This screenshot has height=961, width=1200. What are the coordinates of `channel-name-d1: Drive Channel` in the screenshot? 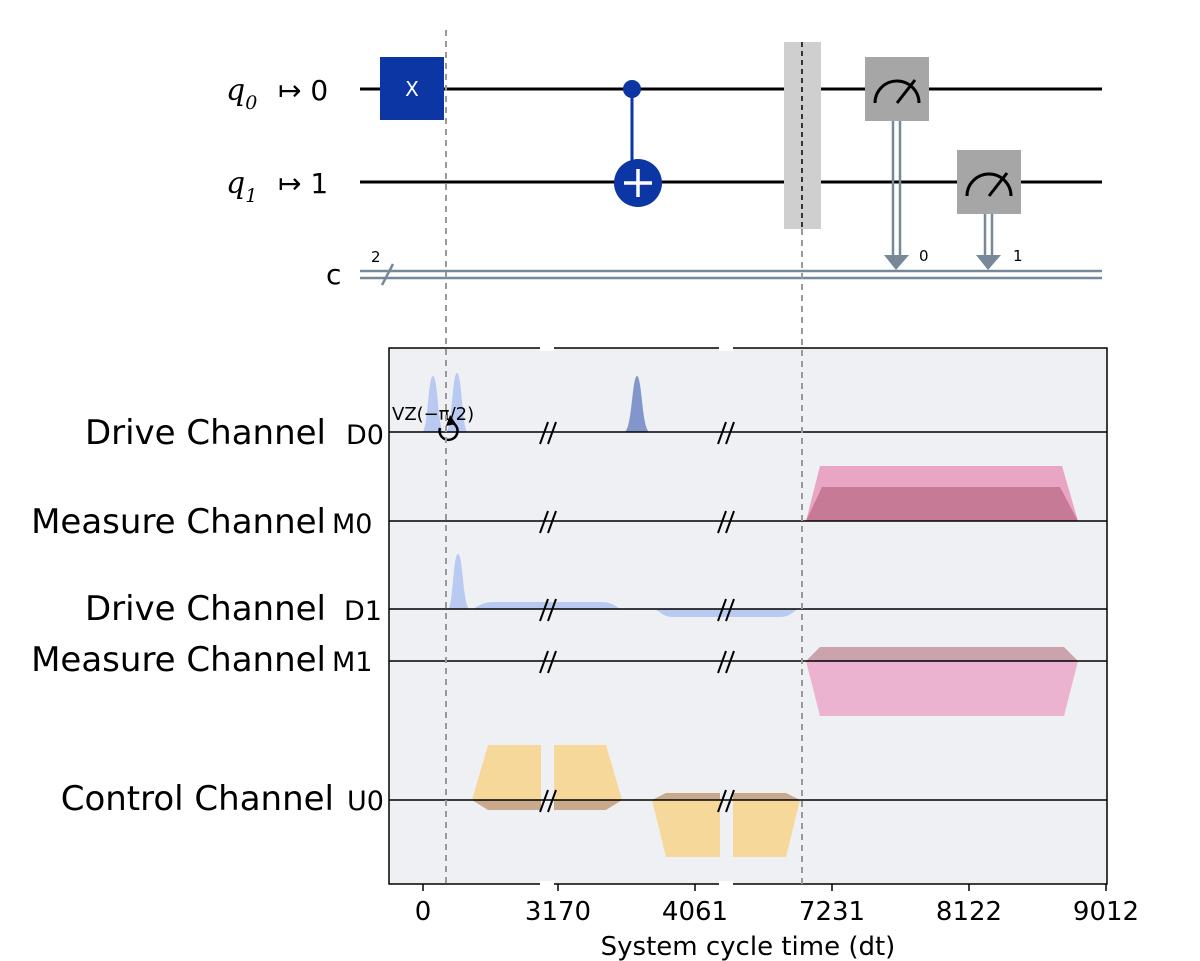 It's located at (205, 609).